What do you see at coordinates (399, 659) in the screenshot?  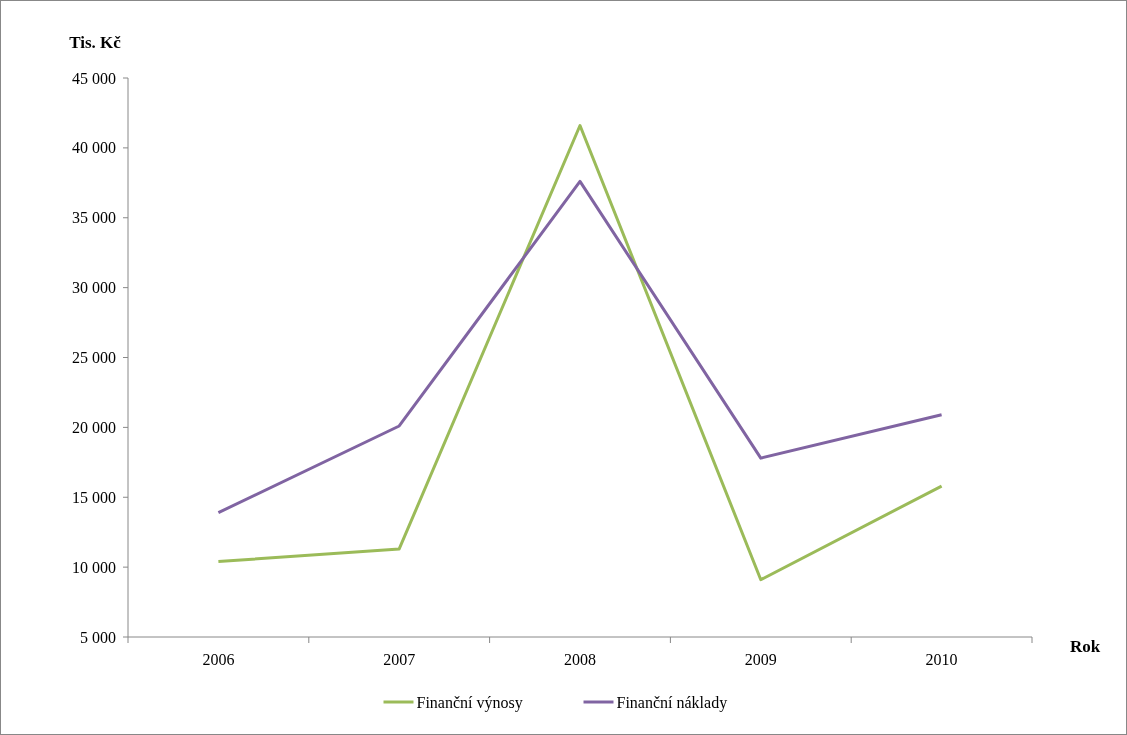 I see `x-tick-label: 2007` at bounding box center [399, 659].